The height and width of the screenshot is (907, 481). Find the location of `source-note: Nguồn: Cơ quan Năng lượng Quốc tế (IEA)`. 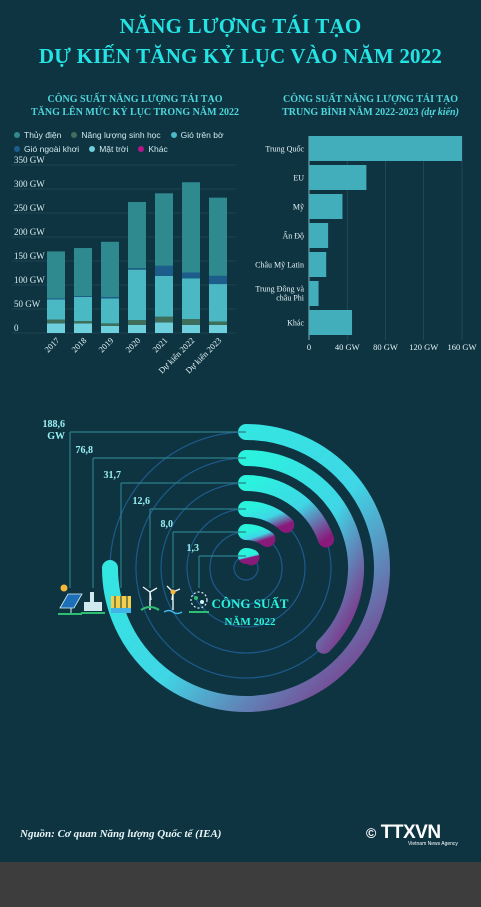

source-note: Nguồn: Cơ quan Năng lượng Quốc tế (IEA) is located at coordinates (121, 834).